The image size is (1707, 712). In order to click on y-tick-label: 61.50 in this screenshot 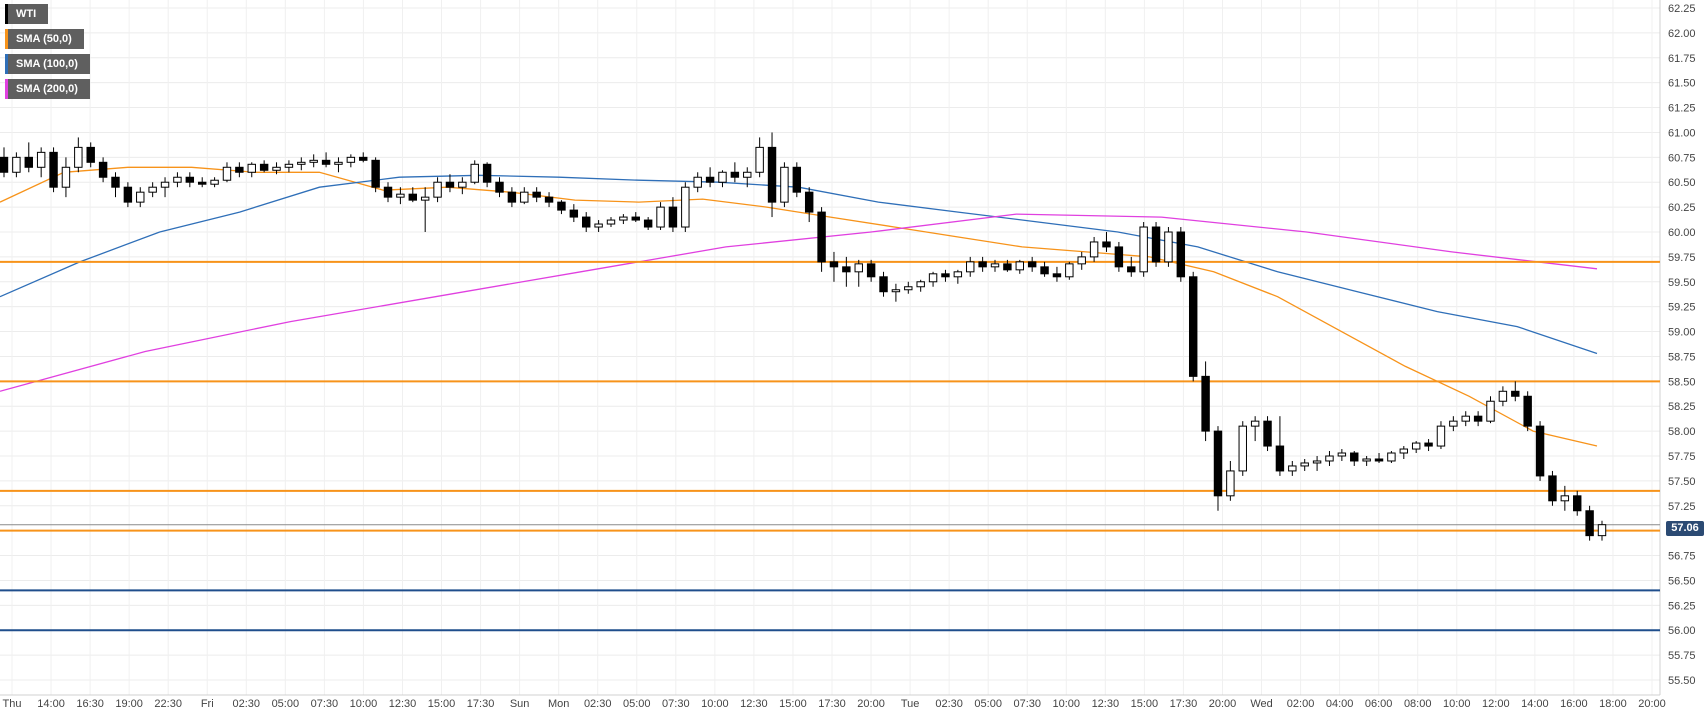, I will do `click(1682, 84)`.